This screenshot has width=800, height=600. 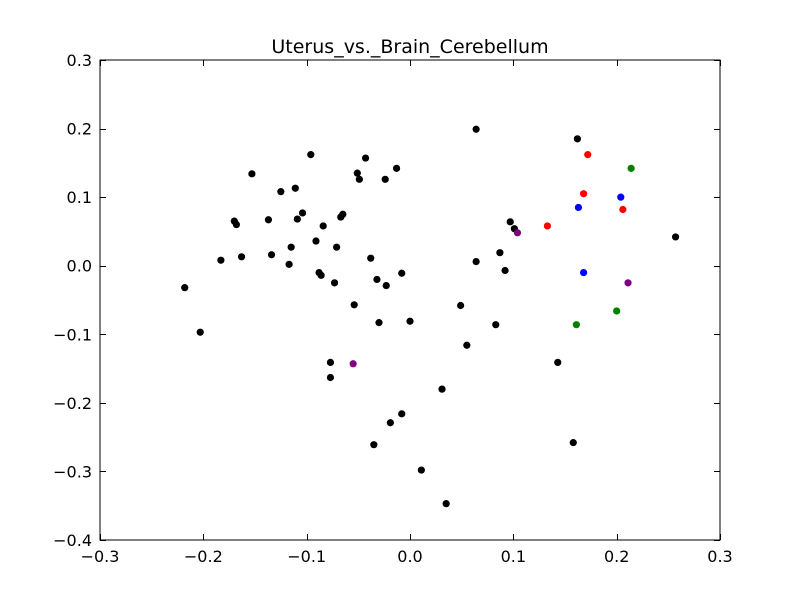 What do you see at coordinates (513, 556) in the screenshot?
I see `x-tick-label: 0.1` at bounding box center [513, 556].